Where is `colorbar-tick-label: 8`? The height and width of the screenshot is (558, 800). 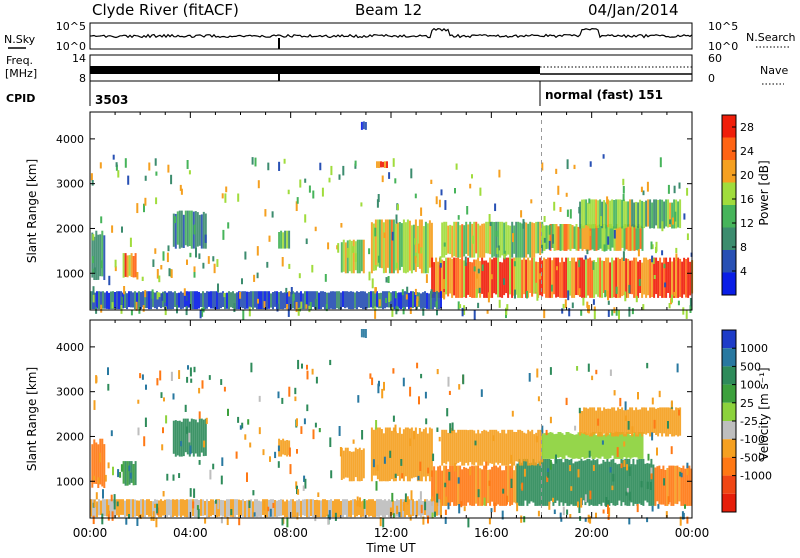
colorbar-tick-label: 8 is located at coordinates (743, 247).